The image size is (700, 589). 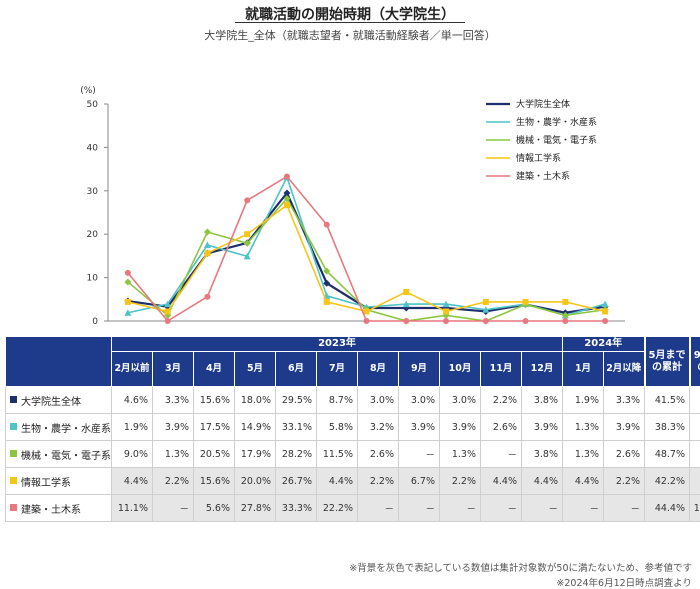 What do you see at coordinates (51, 402) in the screenshot?
I see `row-label-text: 大学院生全体` at bounding box center [51, 402].